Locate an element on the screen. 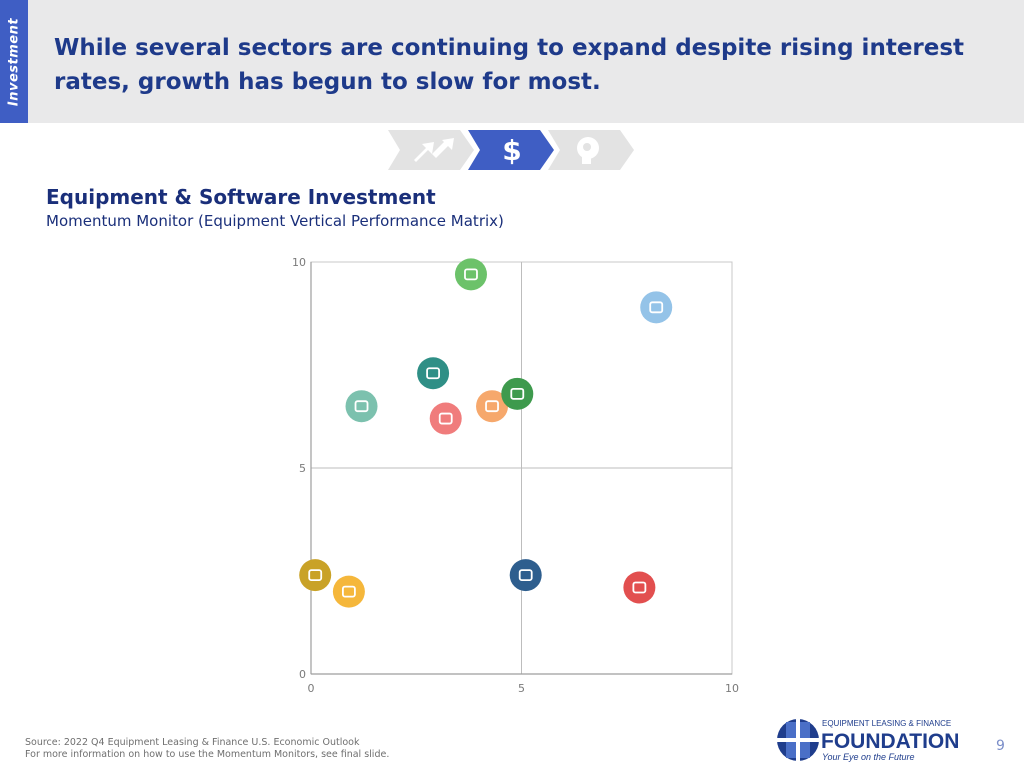  step-trend is located at coordinates (431, 150).